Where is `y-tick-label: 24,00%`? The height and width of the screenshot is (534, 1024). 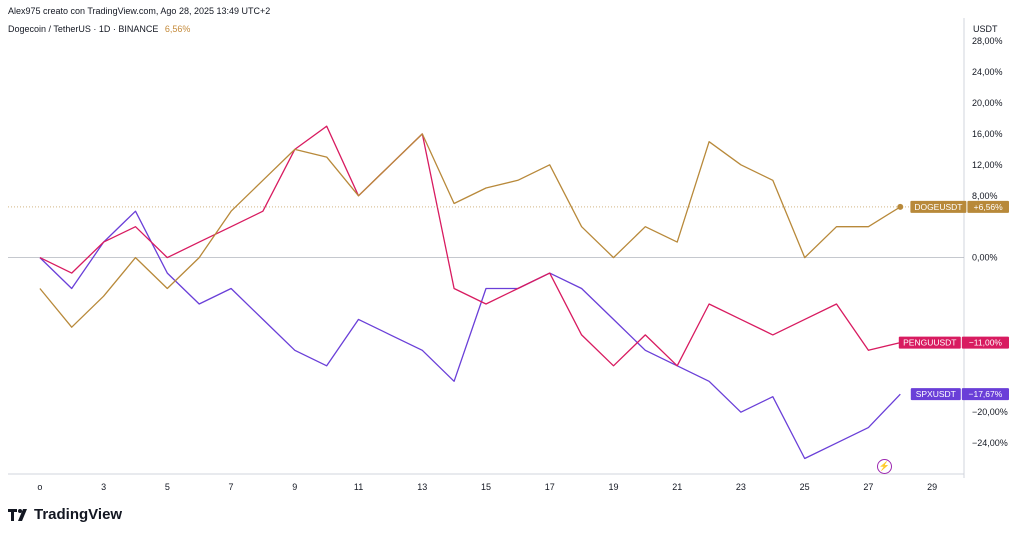
y-tick-label: 24,00% is located at coordinates (987, 72).